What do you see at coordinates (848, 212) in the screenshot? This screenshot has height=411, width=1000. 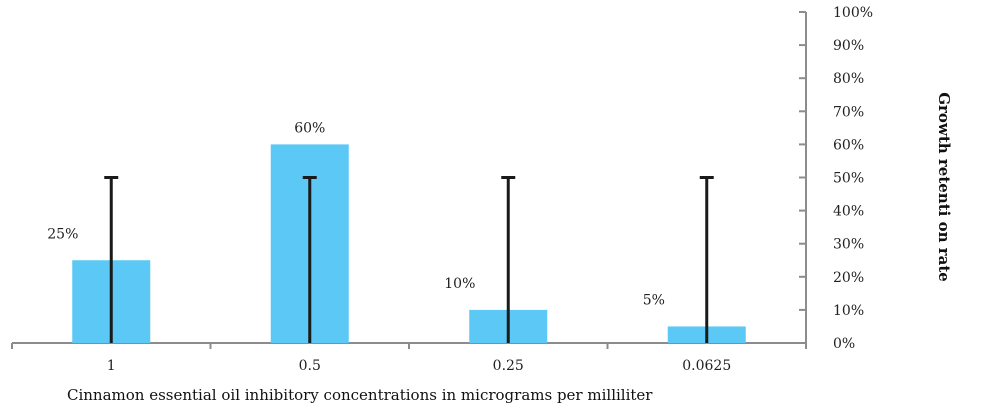 I see `y-tick-label: 40%` at bounding box center [848, 212].